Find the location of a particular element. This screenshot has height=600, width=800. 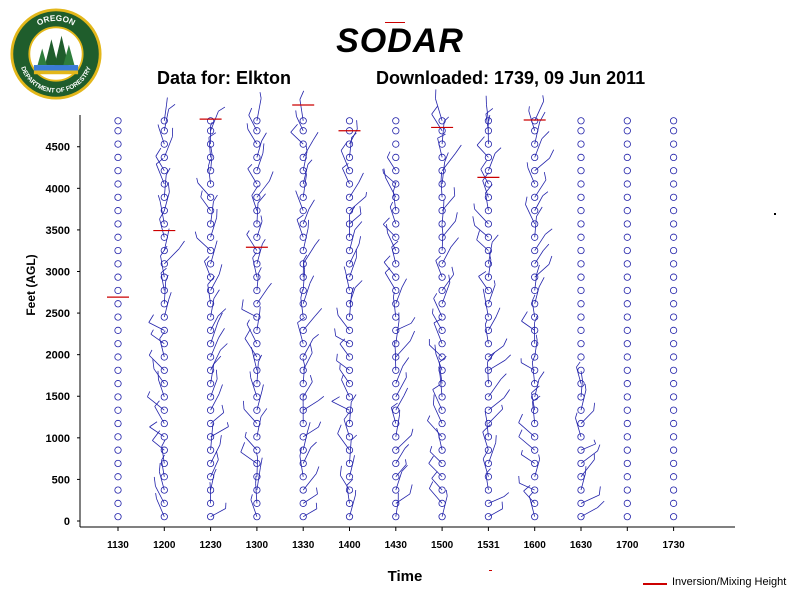

x-tick-label: 1130 is located at coordinates (118, 545).